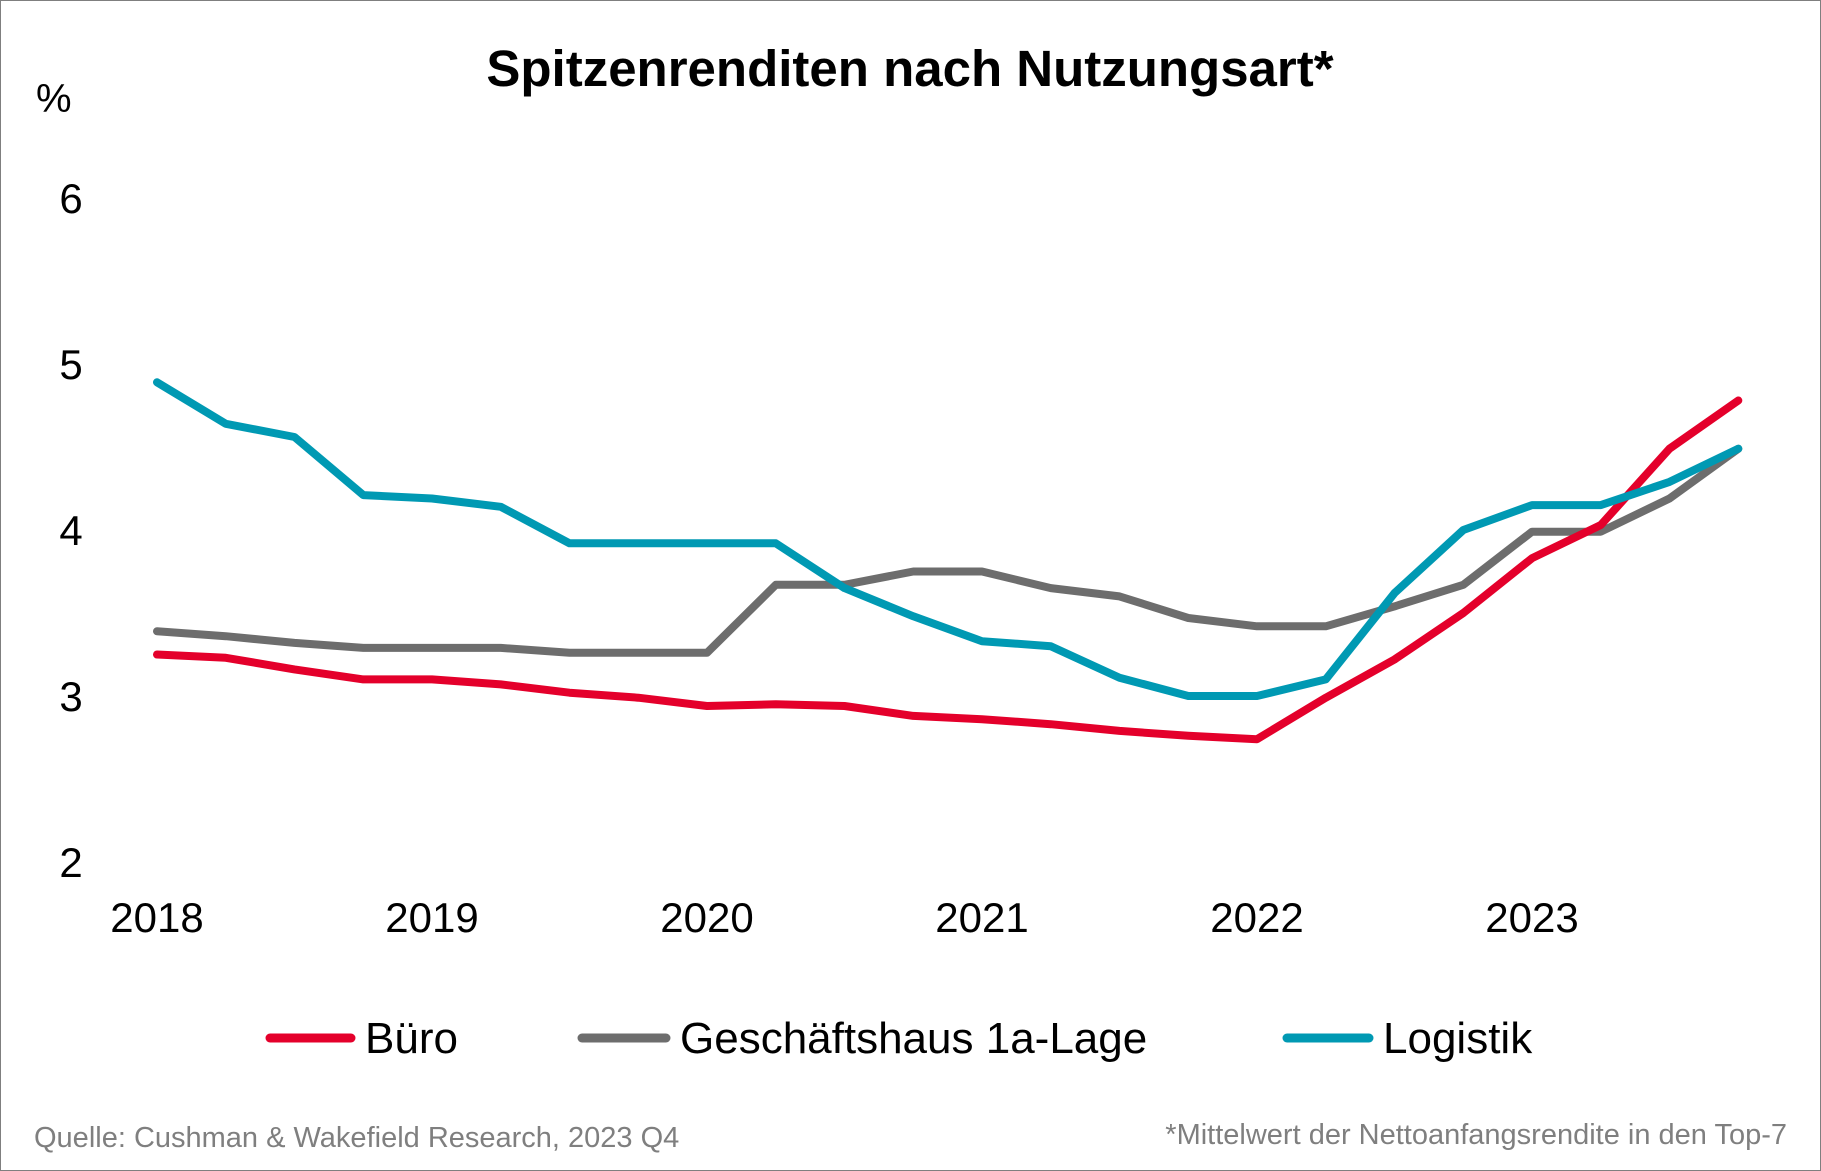  I want to click on legend-label-0: Büro, so click(411, 1038).